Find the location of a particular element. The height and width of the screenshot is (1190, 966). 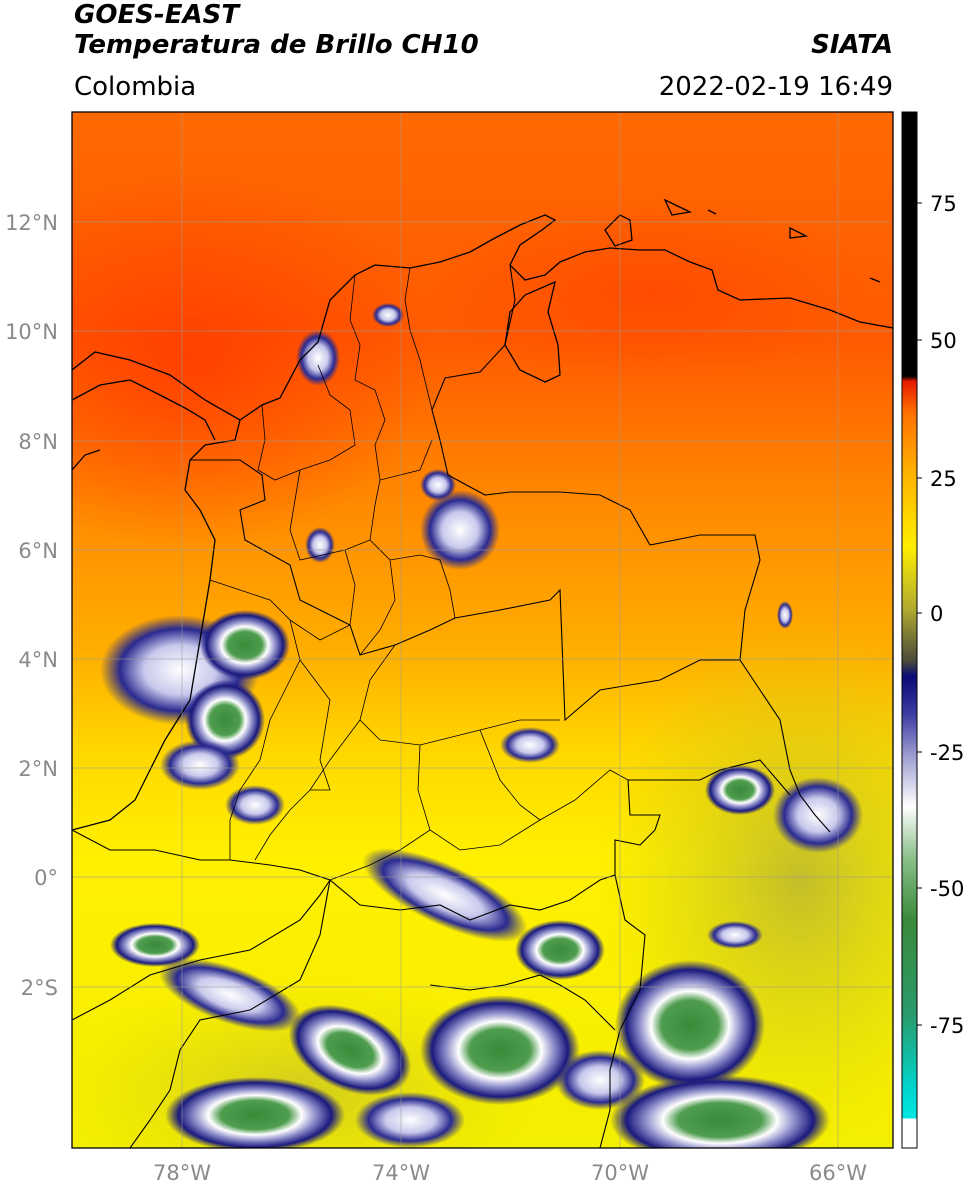

lon-tick-78w: 78°W is located at coordinates (182, 1173).